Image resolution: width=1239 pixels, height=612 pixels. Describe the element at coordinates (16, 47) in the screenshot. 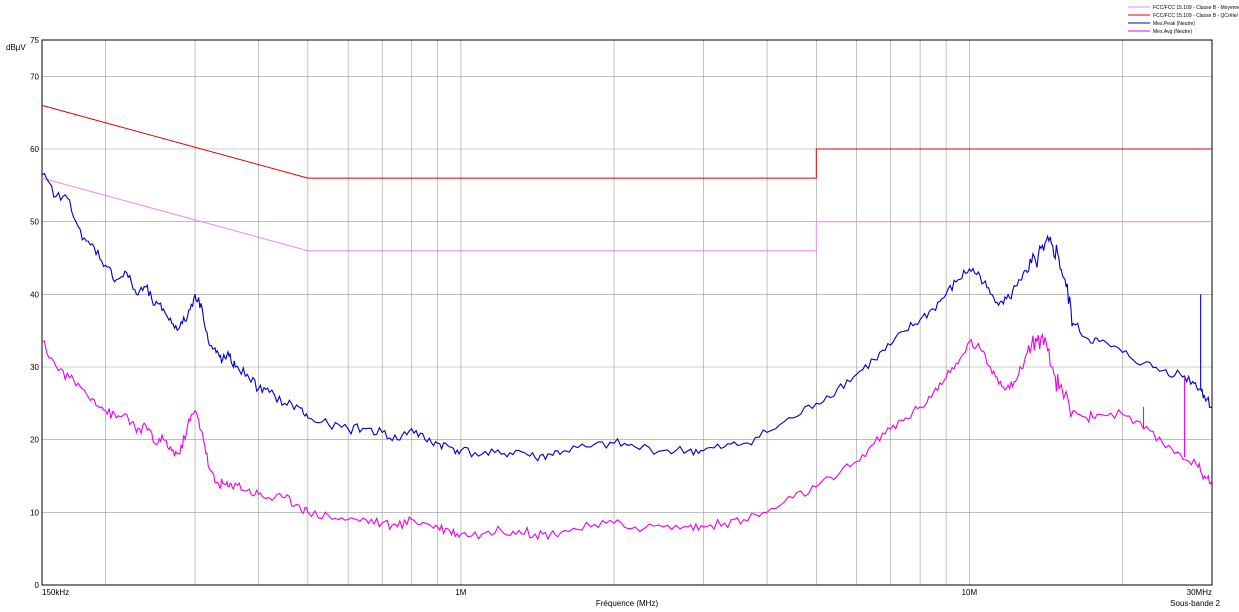

I see `y-axis-label: dBµV` at that location.